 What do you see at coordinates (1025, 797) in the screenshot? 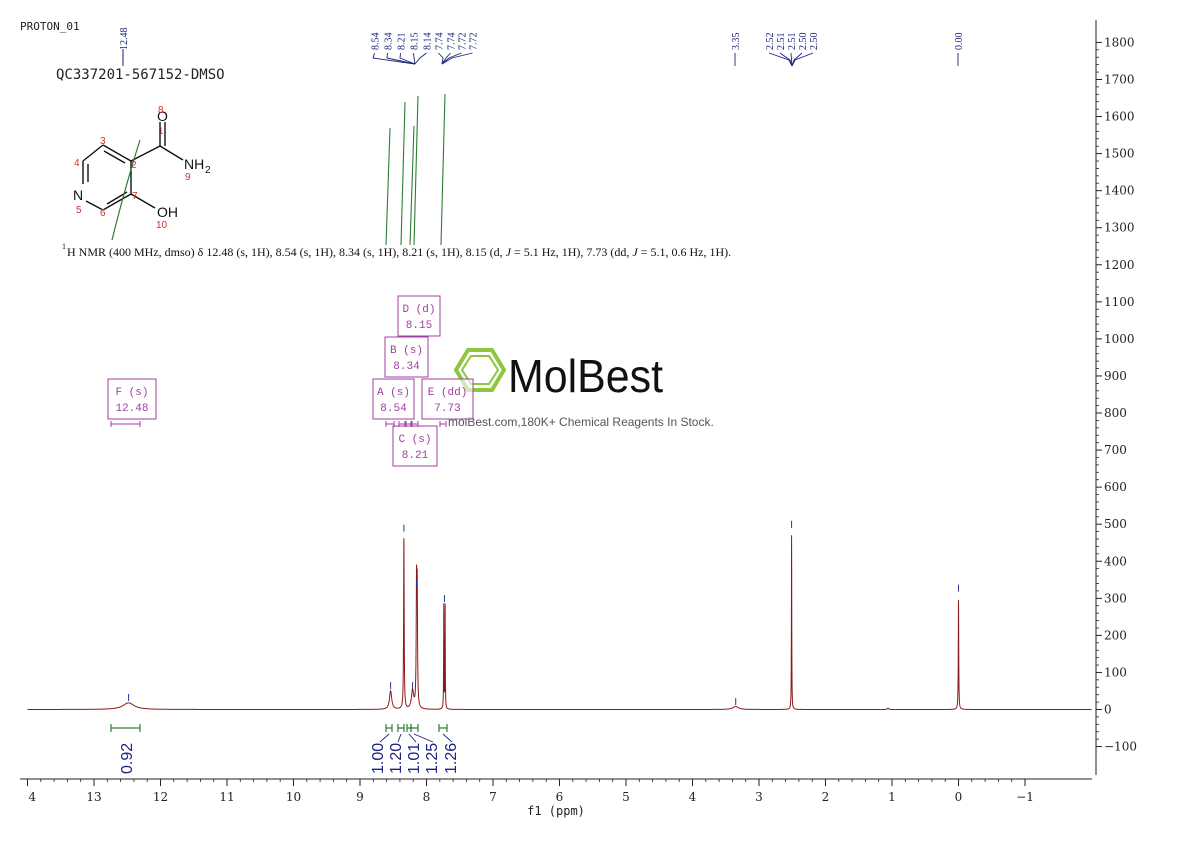
I see `x-tick-label: −1` at bounding box center [1025, 797].